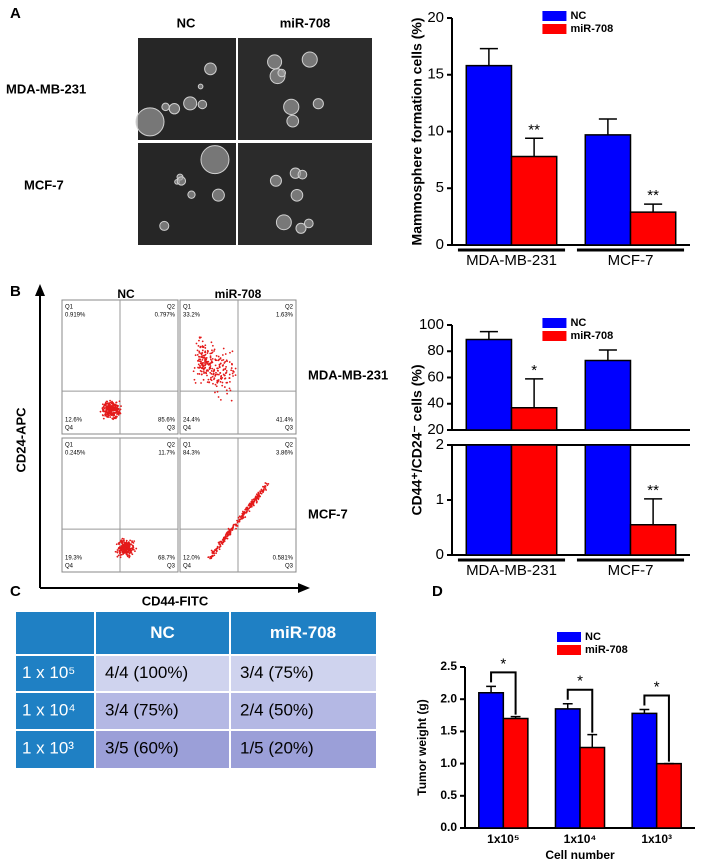  What do you see at coordinates (171, 446) in the screenshot?
I see `quadrant-name: Q2` at bounding box center [171, 446].